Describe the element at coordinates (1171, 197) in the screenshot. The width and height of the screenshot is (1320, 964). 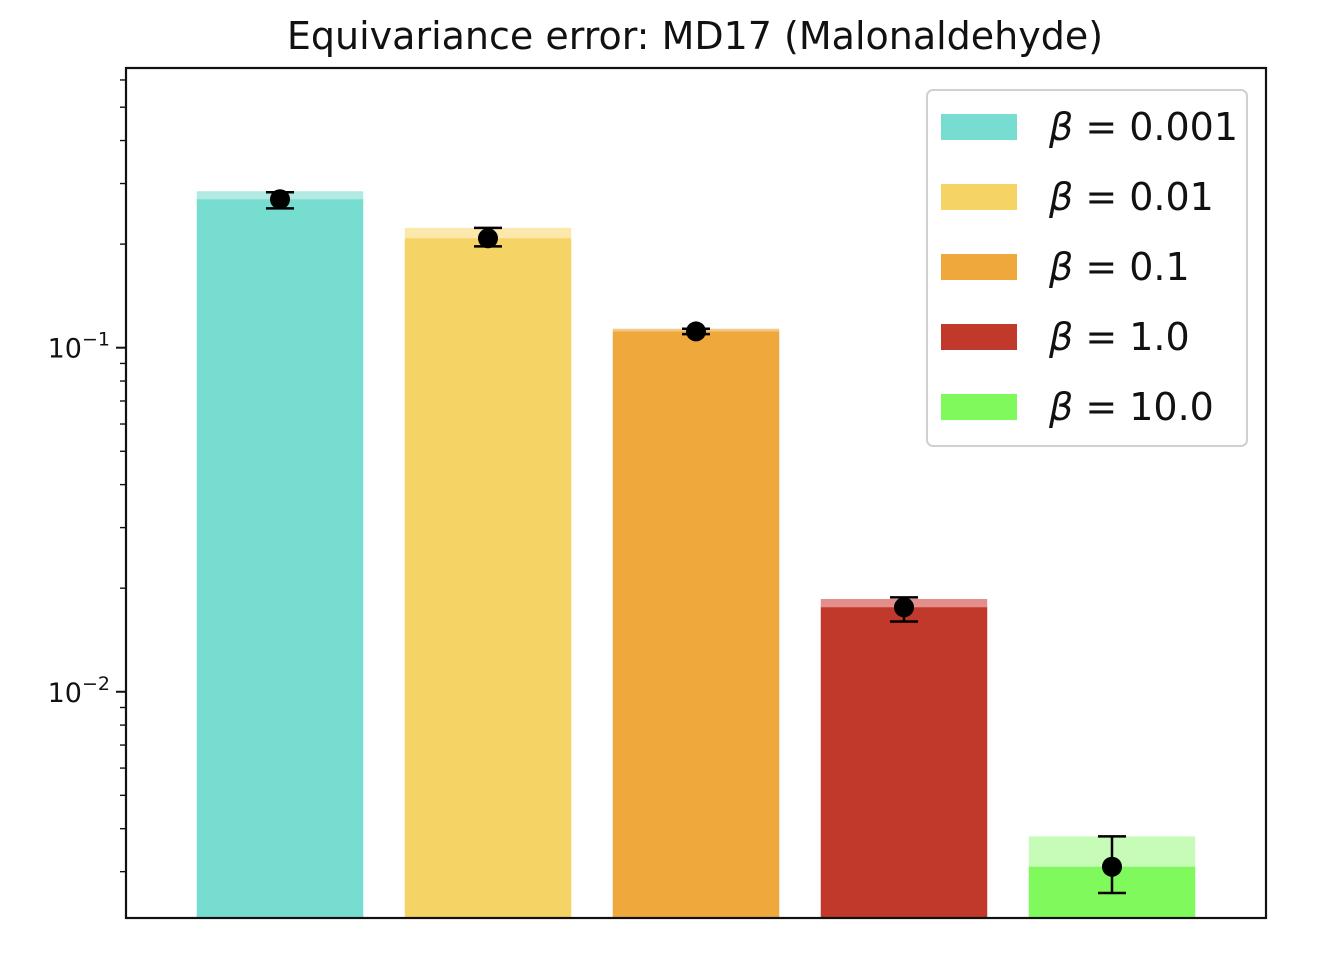
I see `legend-value: 0.01` at that location.